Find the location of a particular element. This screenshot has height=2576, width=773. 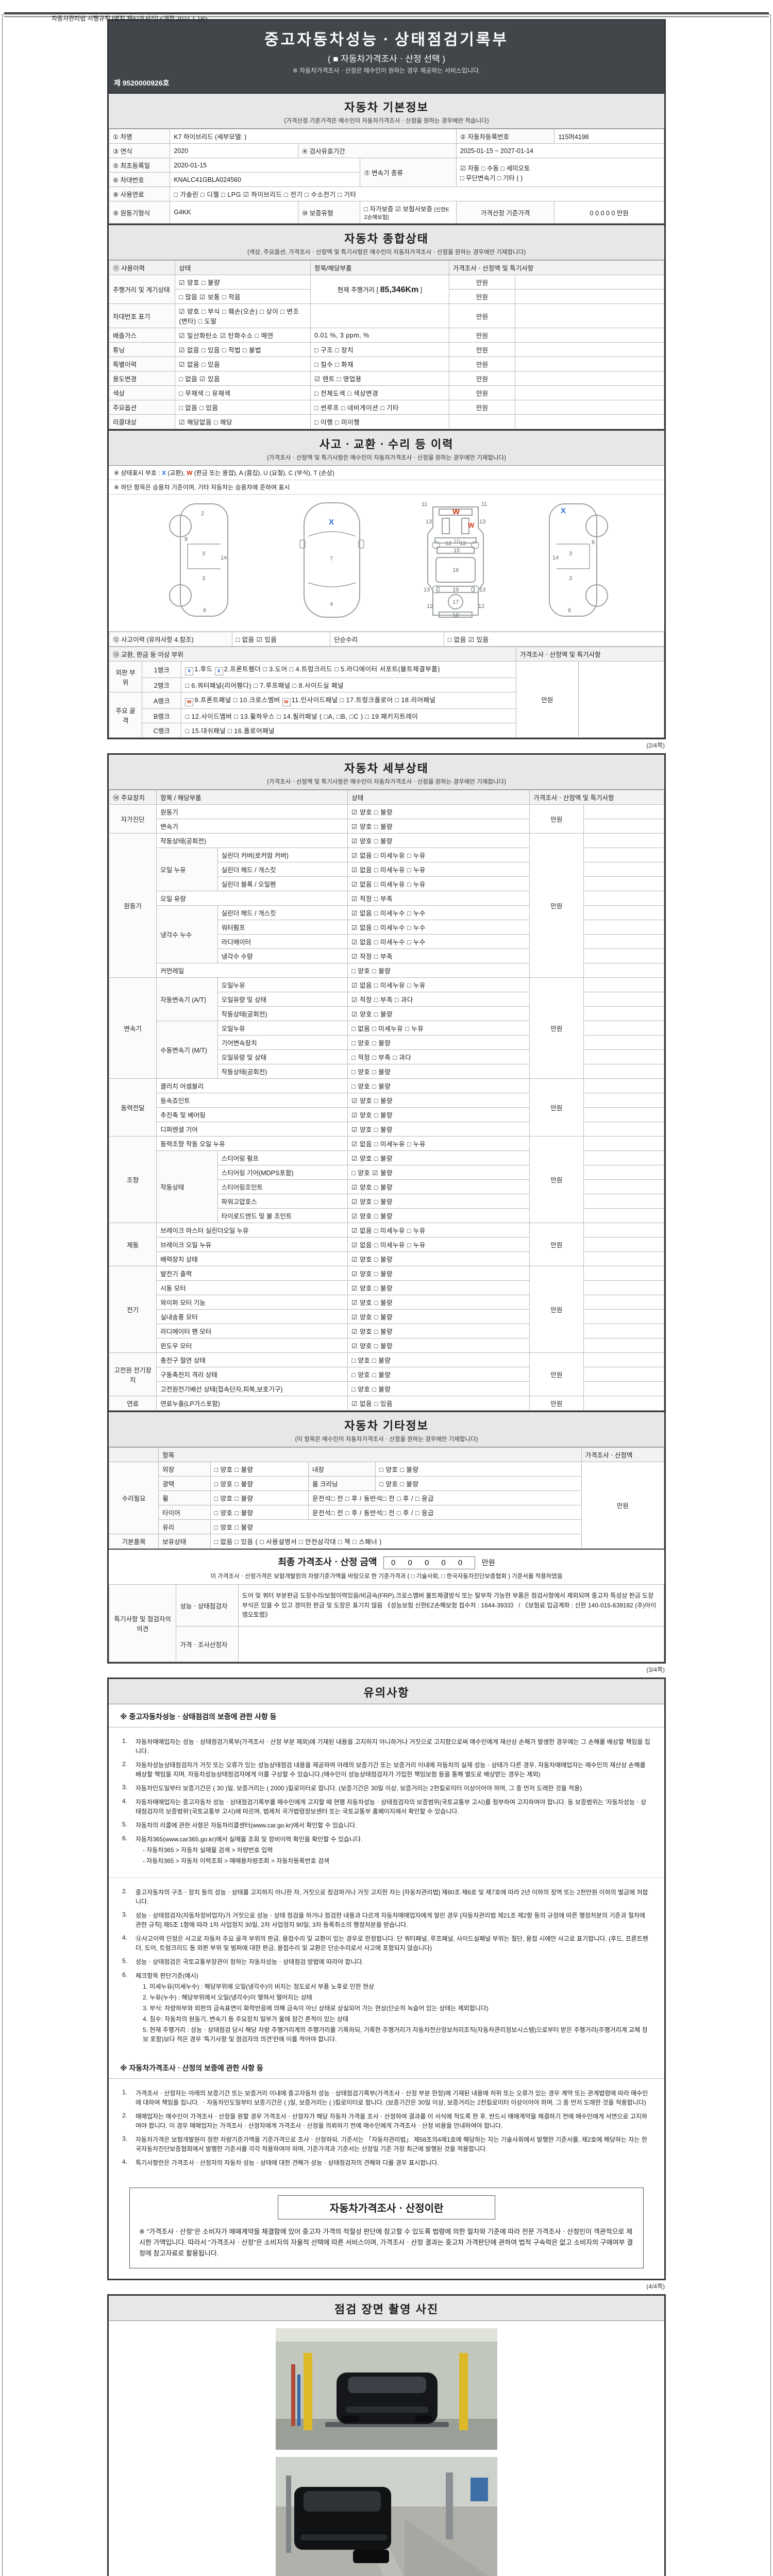

warranty-type-checkboxes: □ 자가보증 ☑ 보험사보증 [신한EZ손해보험] is located at coordinates (408, 212).